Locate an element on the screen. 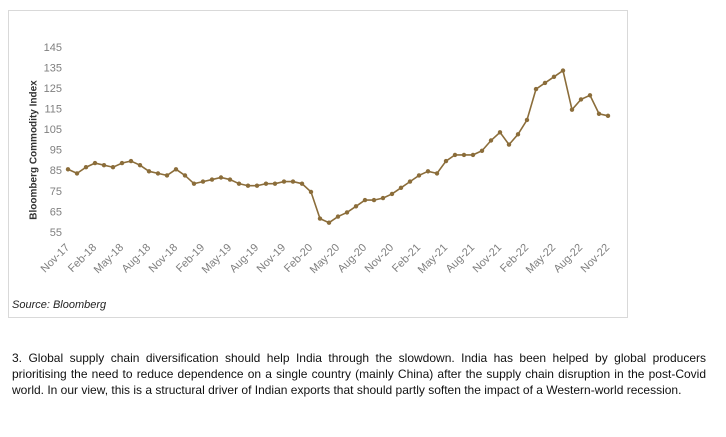 This screenshot has width=726, height=437. x-tick-label: May-21 is located at coordinates (433, 259).